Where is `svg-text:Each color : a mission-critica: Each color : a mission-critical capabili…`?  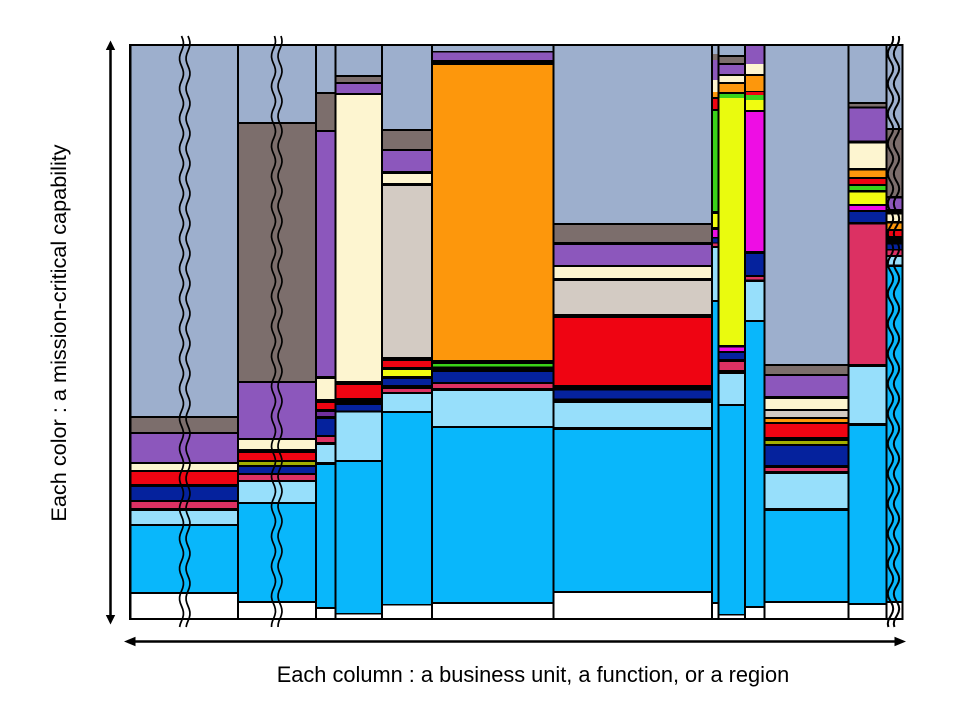 svg-text:Each color : a mission-critica: Each color : a mission-critical capabili… is located at coordinates (58, 332).